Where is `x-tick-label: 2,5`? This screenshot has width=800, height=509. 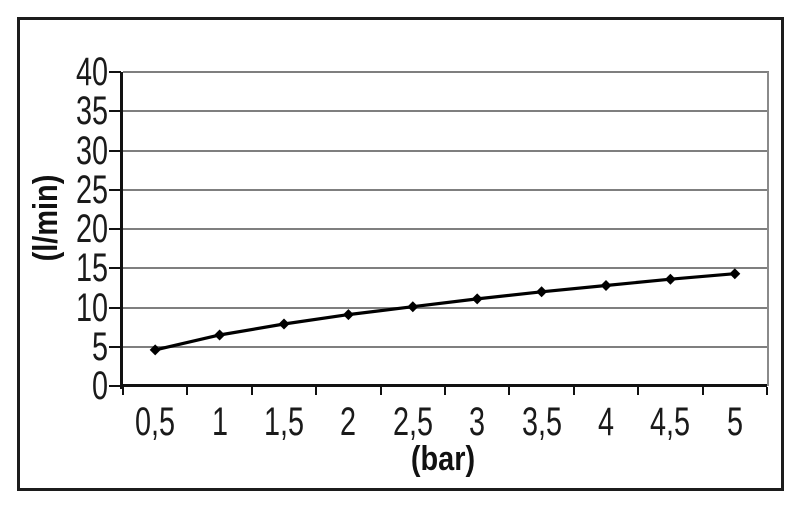 x-tick-label: 2,5 is located at coordinates (412, 422).